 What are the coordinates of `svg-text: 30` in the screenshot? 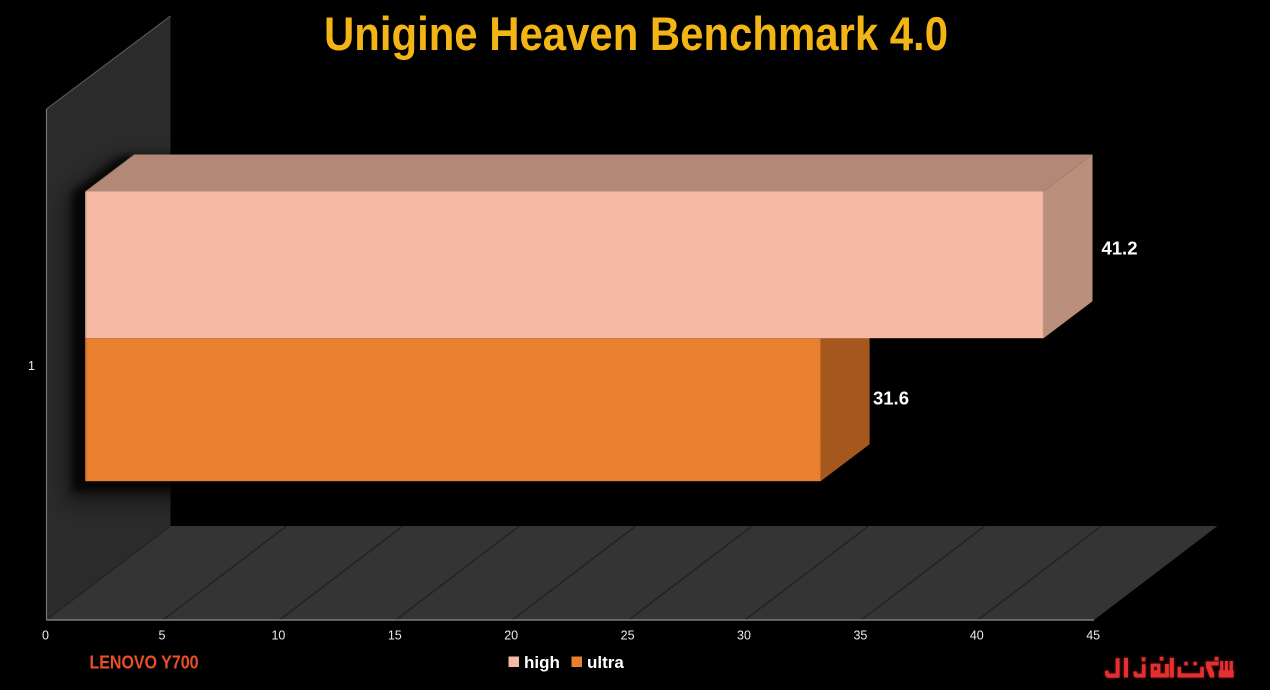 It's located at (744, 635).